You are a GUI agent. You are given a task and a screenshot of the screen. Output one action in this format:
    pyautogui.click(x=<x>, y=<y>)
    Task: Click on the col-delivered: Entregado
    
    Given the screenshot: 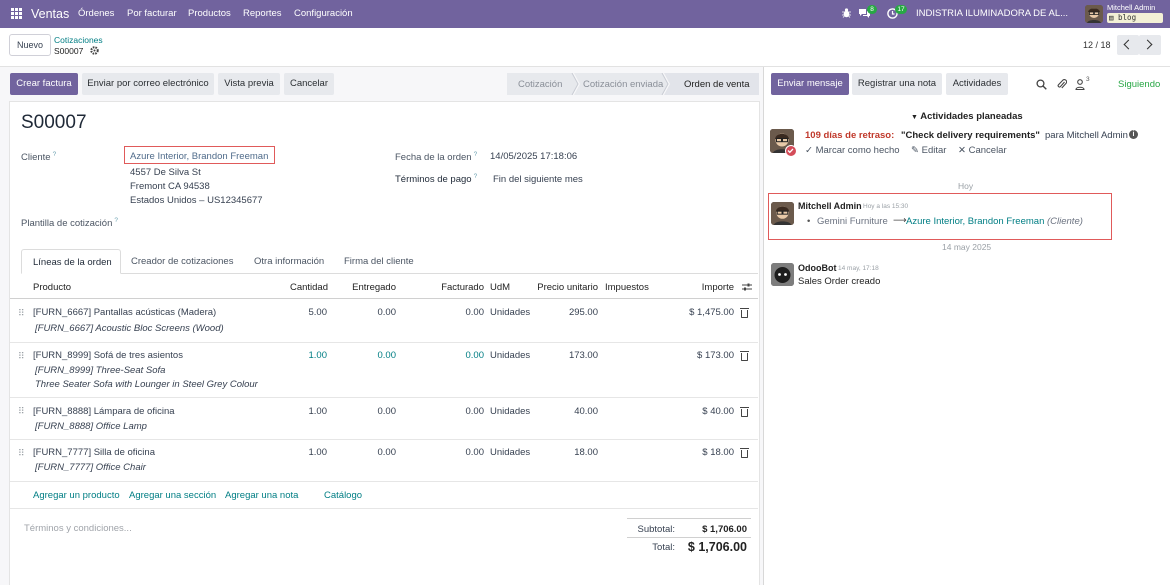 What is the action you would take?
    pyautogui.click(x=374, y=287)
    